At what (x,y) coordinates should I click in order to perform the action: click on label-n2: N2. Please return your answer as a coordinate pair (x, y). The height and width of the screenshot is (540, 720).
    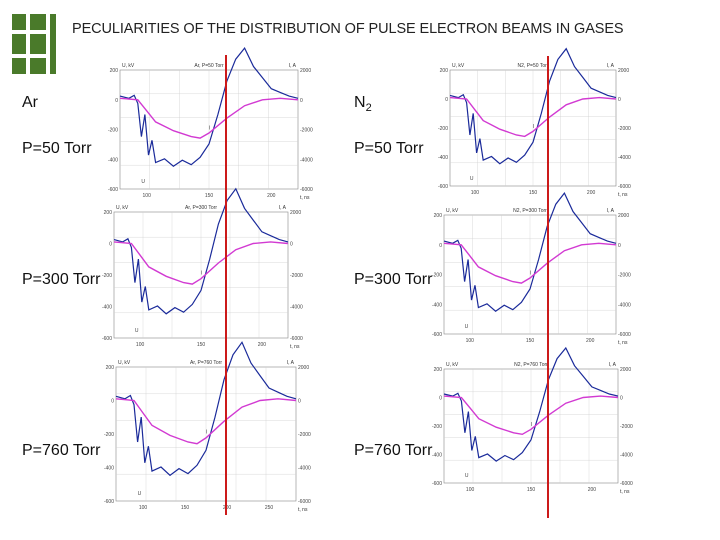
    Looking at the image, I should click on (363, 104).